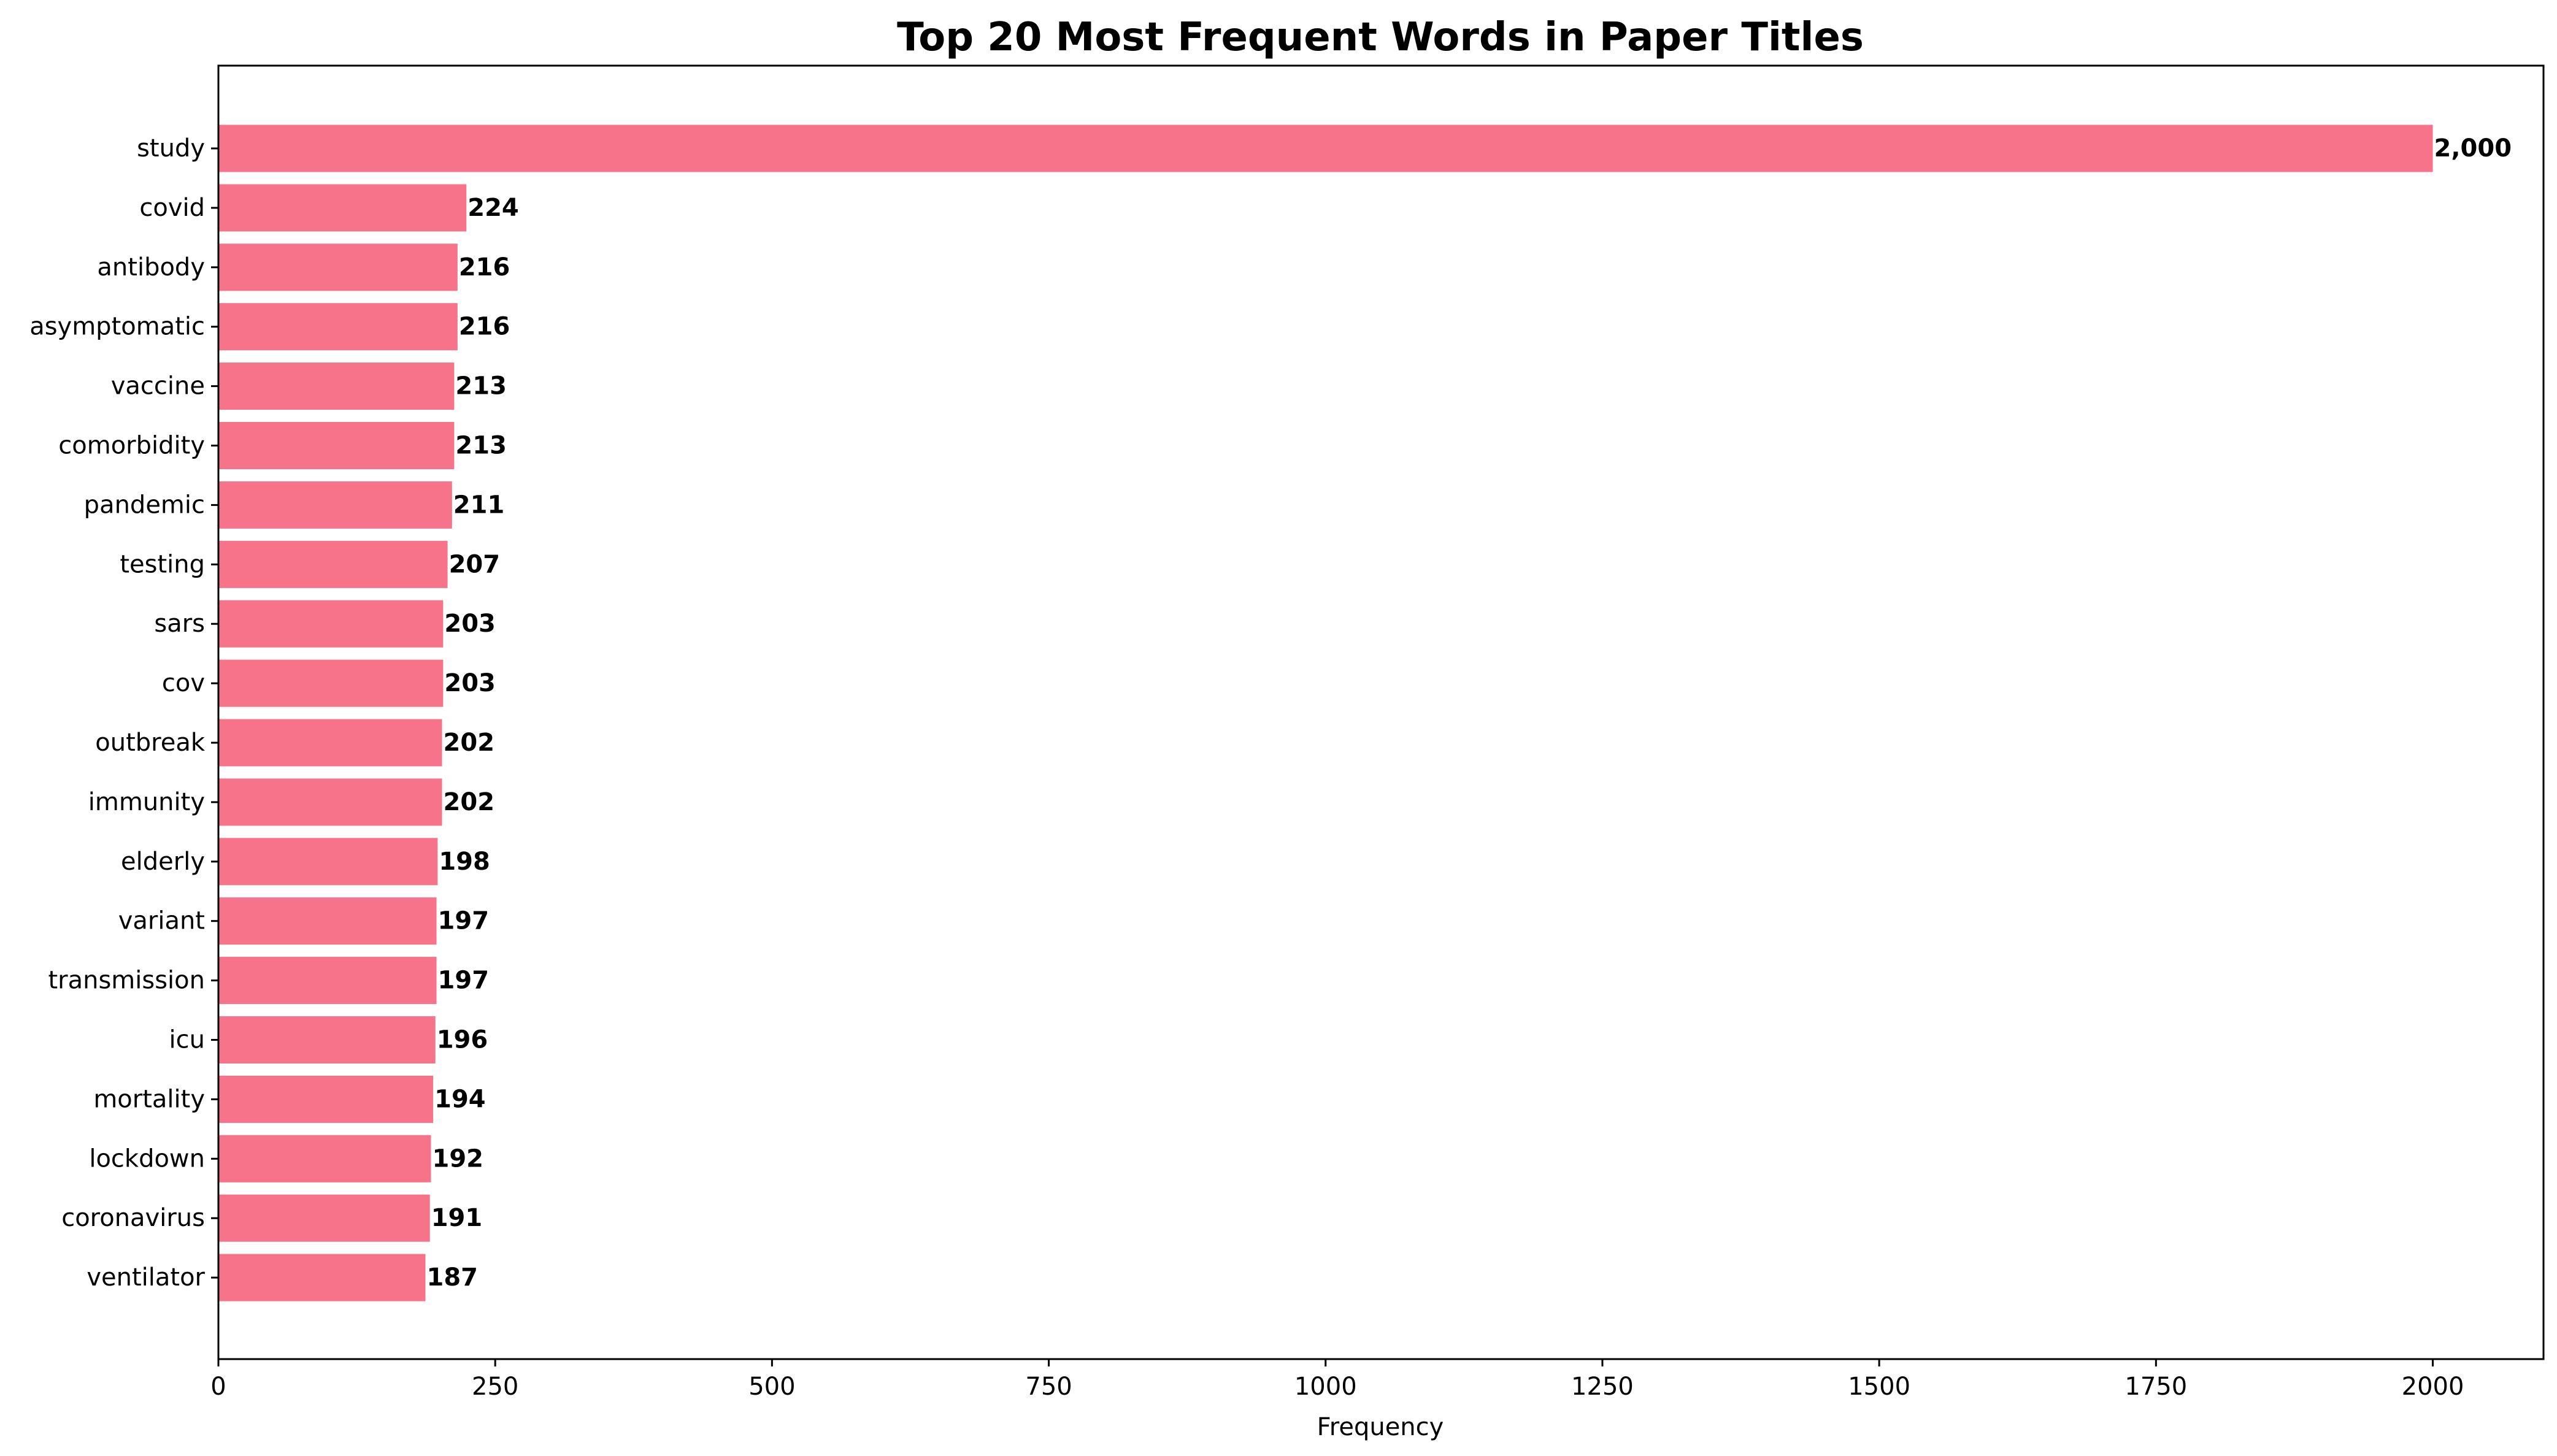 The width and height of the screenshot is (2557, 1456). Describe the element at coordinates (338, 267) in the screenshot. I see `bar-antibody` at that location.